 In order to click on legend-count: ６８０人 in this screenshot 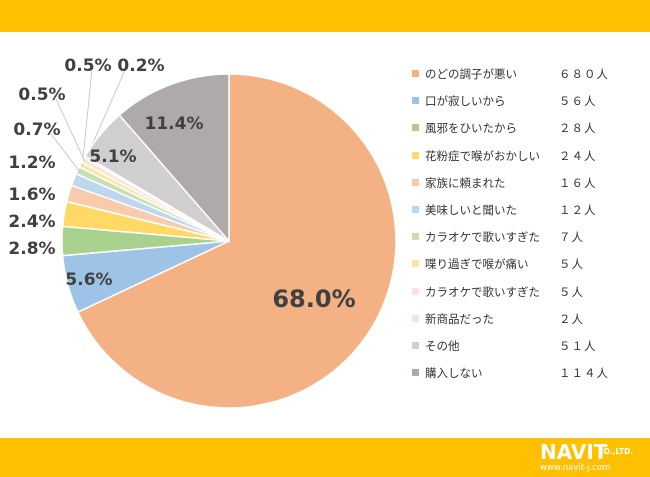, I will do `click(584, 74)`.